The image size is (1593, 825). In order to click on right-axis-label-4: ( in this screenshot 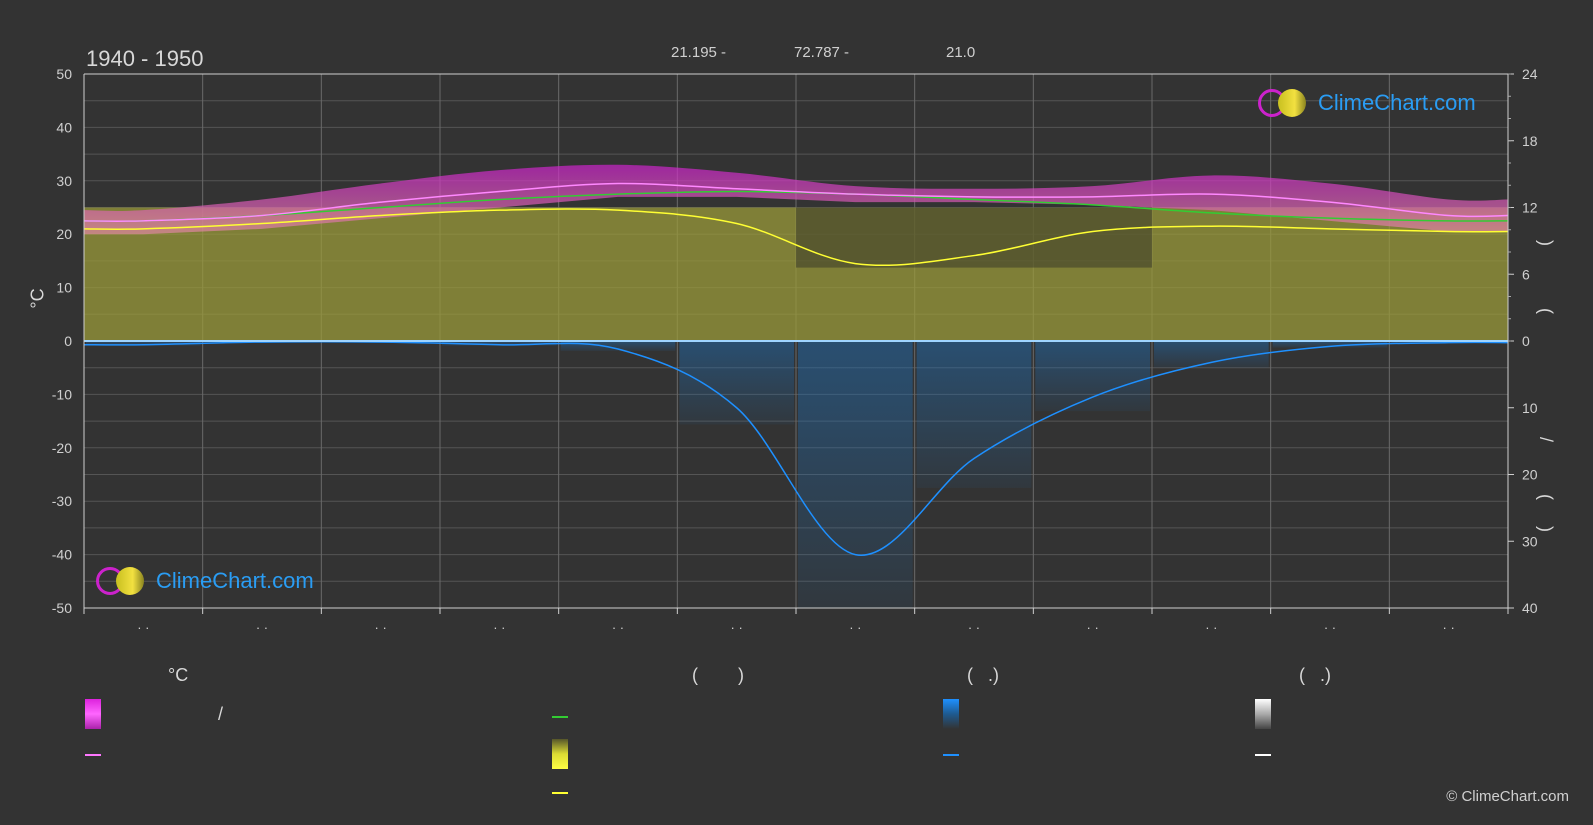, I will do `click(1546, 497)`.